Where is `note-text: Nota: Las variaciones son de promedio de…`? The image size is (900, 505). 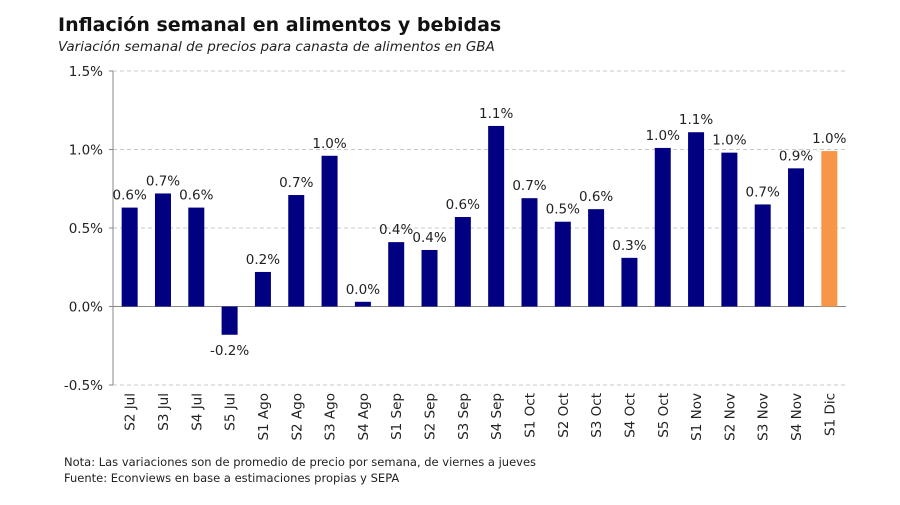 note-text: Nota: Las variaciones son de promedio de… is located at coordinates (300, 462).